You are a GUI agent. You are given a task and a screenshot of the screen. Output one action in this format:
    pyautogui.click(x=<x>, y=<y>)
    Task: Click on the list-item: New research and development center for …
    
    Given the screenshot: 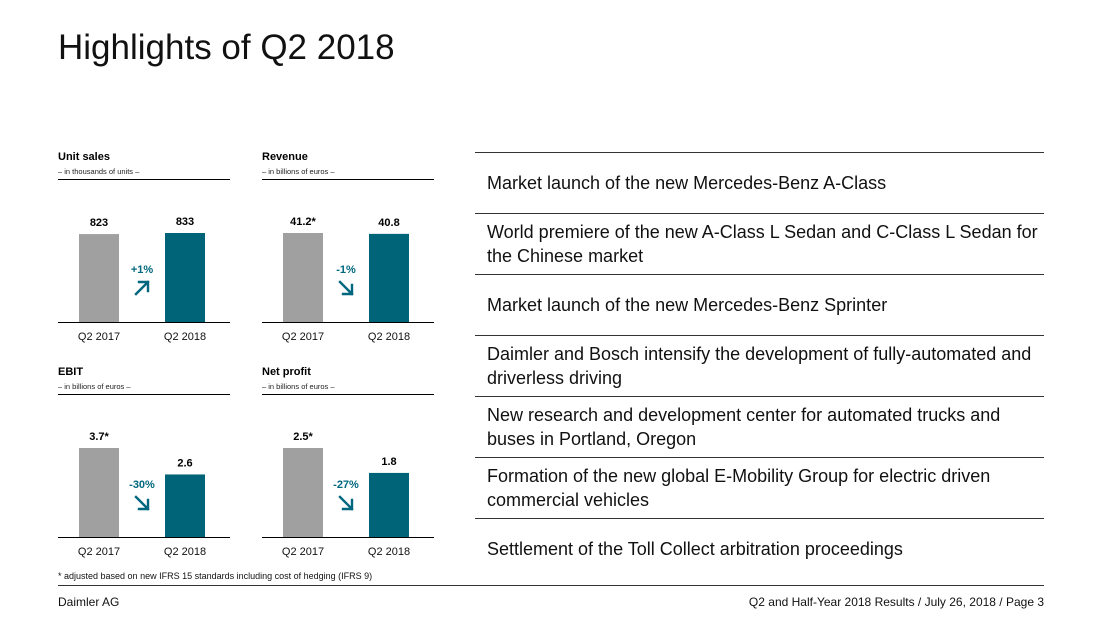 What is the action you would take?
    pyautogui.click(x=759, y=426)
    